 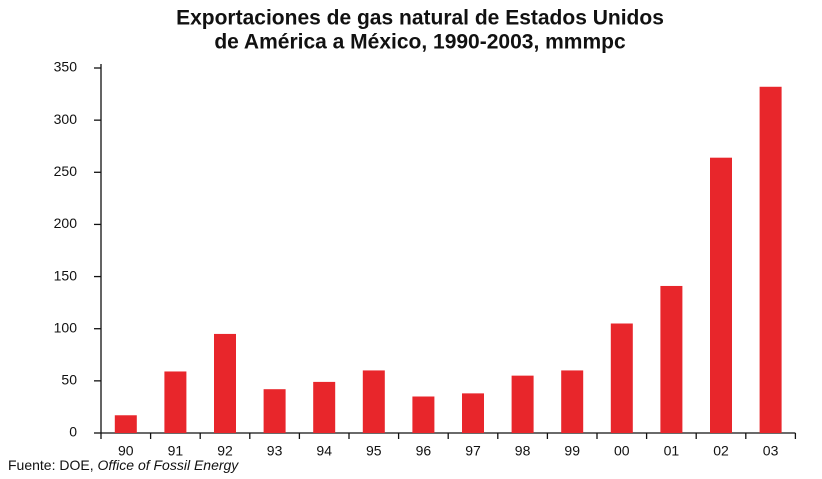 What do you see at coordinates (523, 451) in the screenshot?
I see `x-tick-label: 98` at bounding box center [523, 451].